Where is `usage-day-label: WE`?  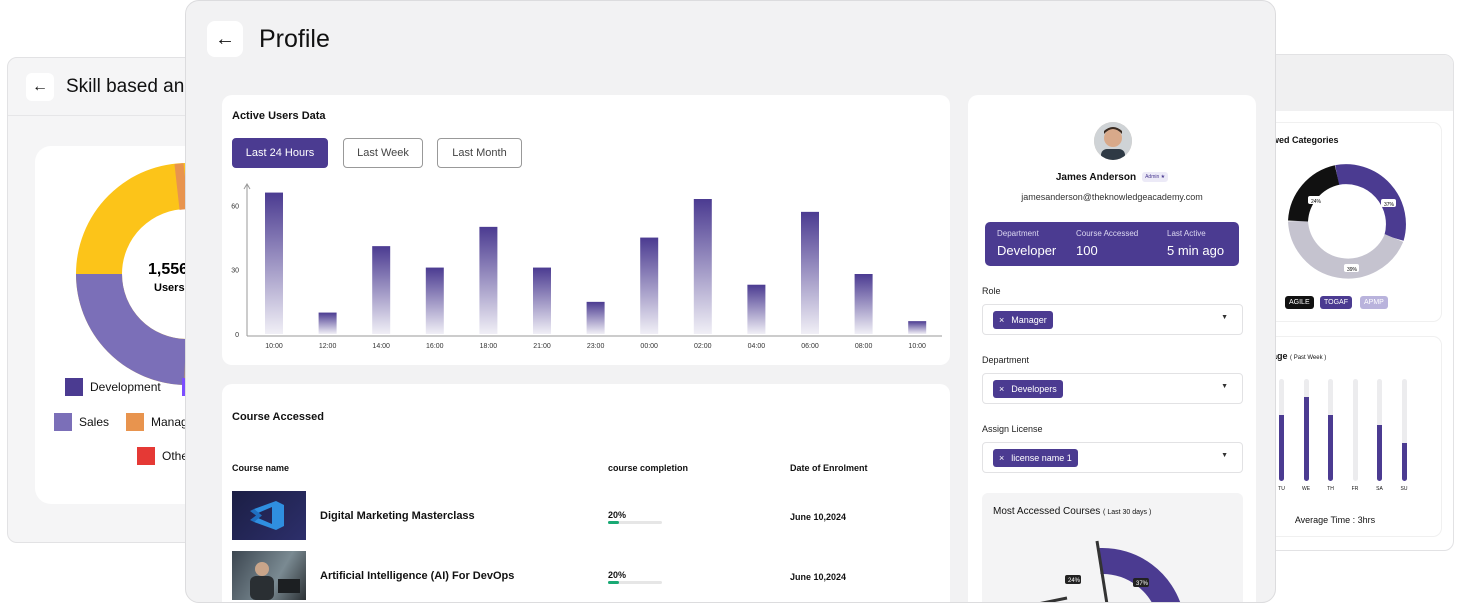 usage-day-label: WE is located at coordinates (1306, 489).